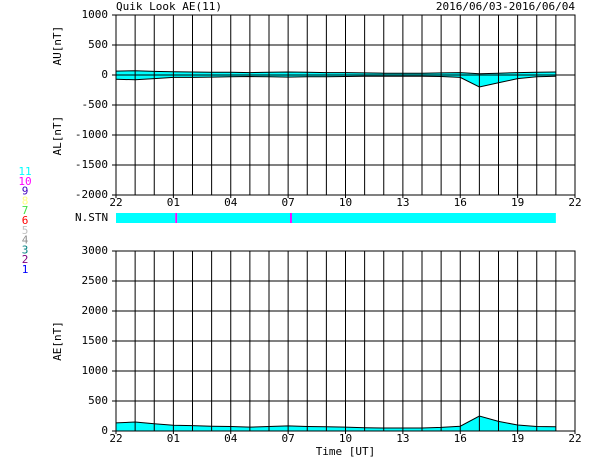 The width and height of the screenshot is (590, 460). I want to click on legend-label: 10, so click(24, 181).